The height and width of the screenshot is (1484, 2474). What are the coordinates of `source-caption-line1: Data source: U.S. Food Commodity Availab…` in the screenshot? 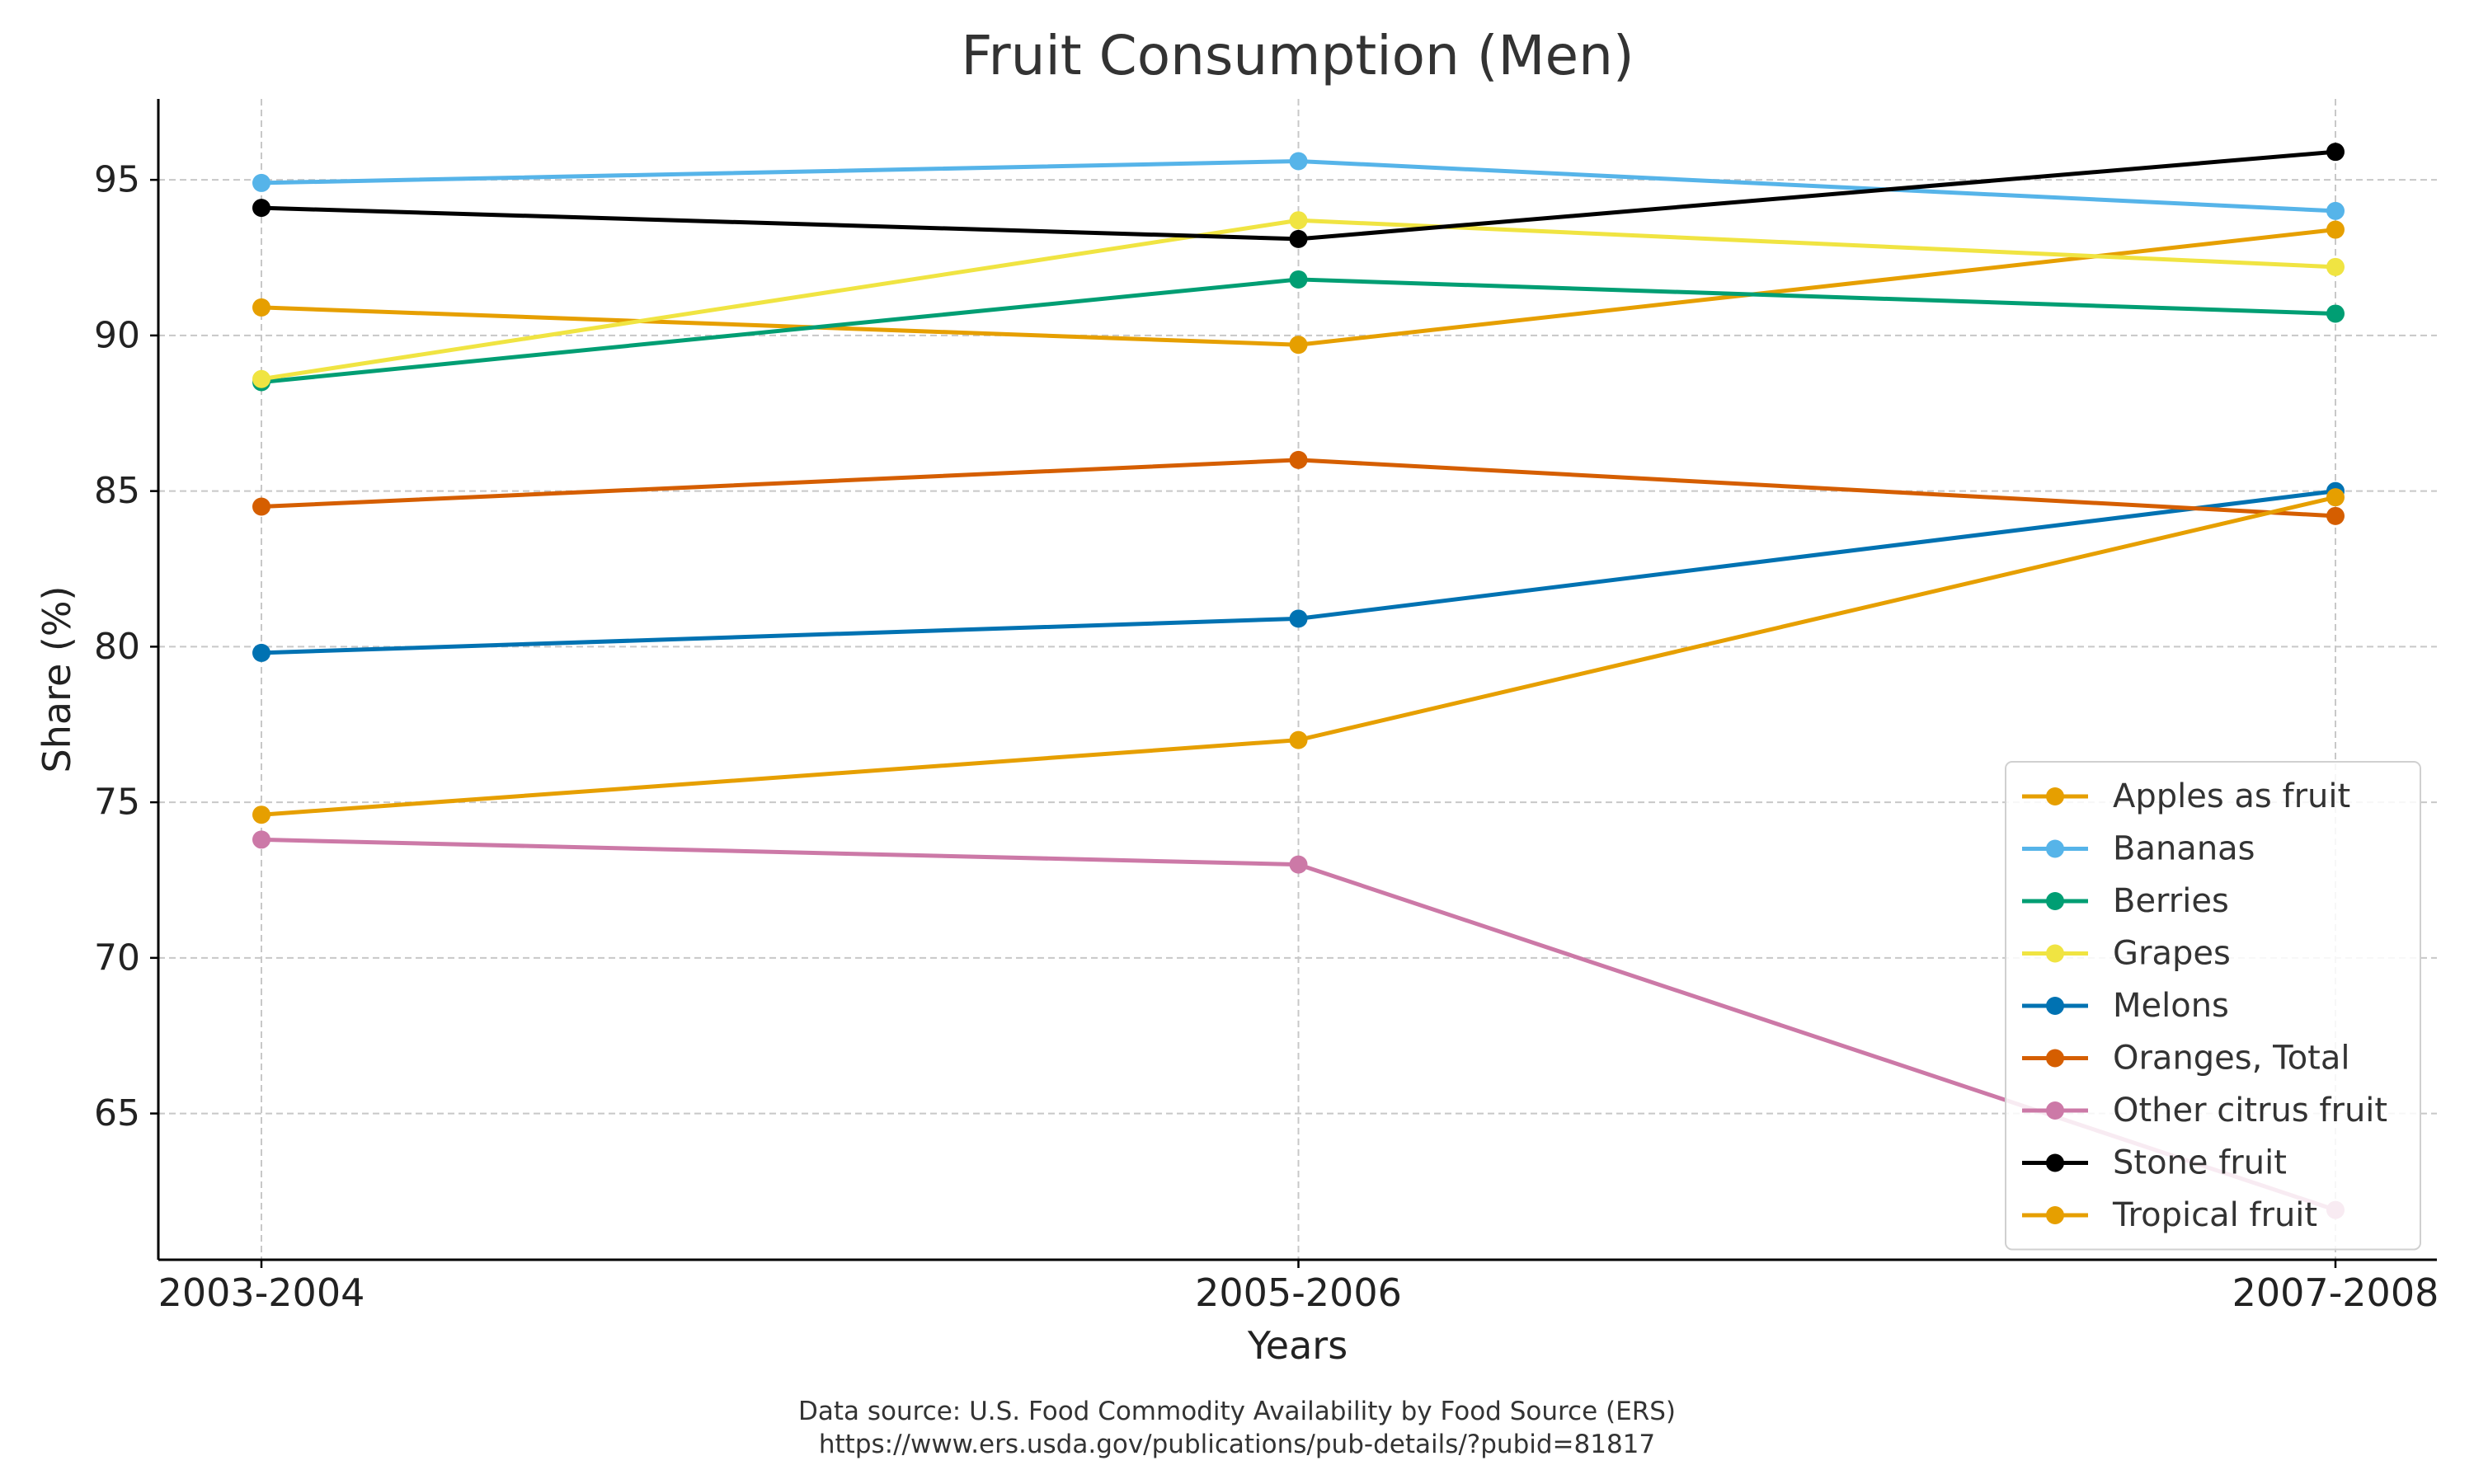 It's located at (1237, 1411).